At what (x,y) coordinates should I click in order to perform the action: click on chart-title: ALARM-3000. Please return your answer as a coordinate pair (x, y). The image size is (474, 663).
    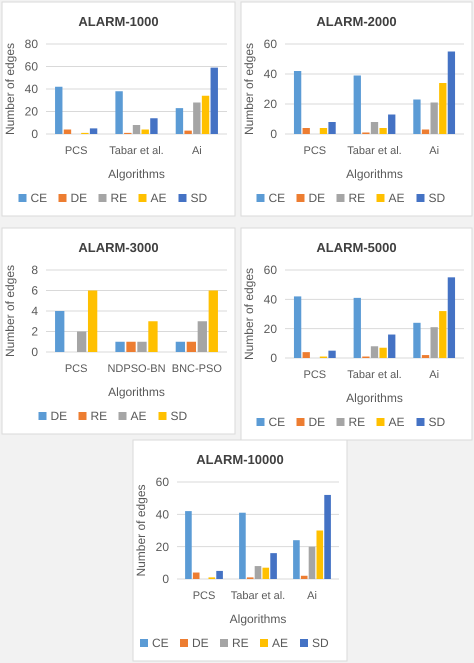
    Looking at the image, I should click on (118, 247).